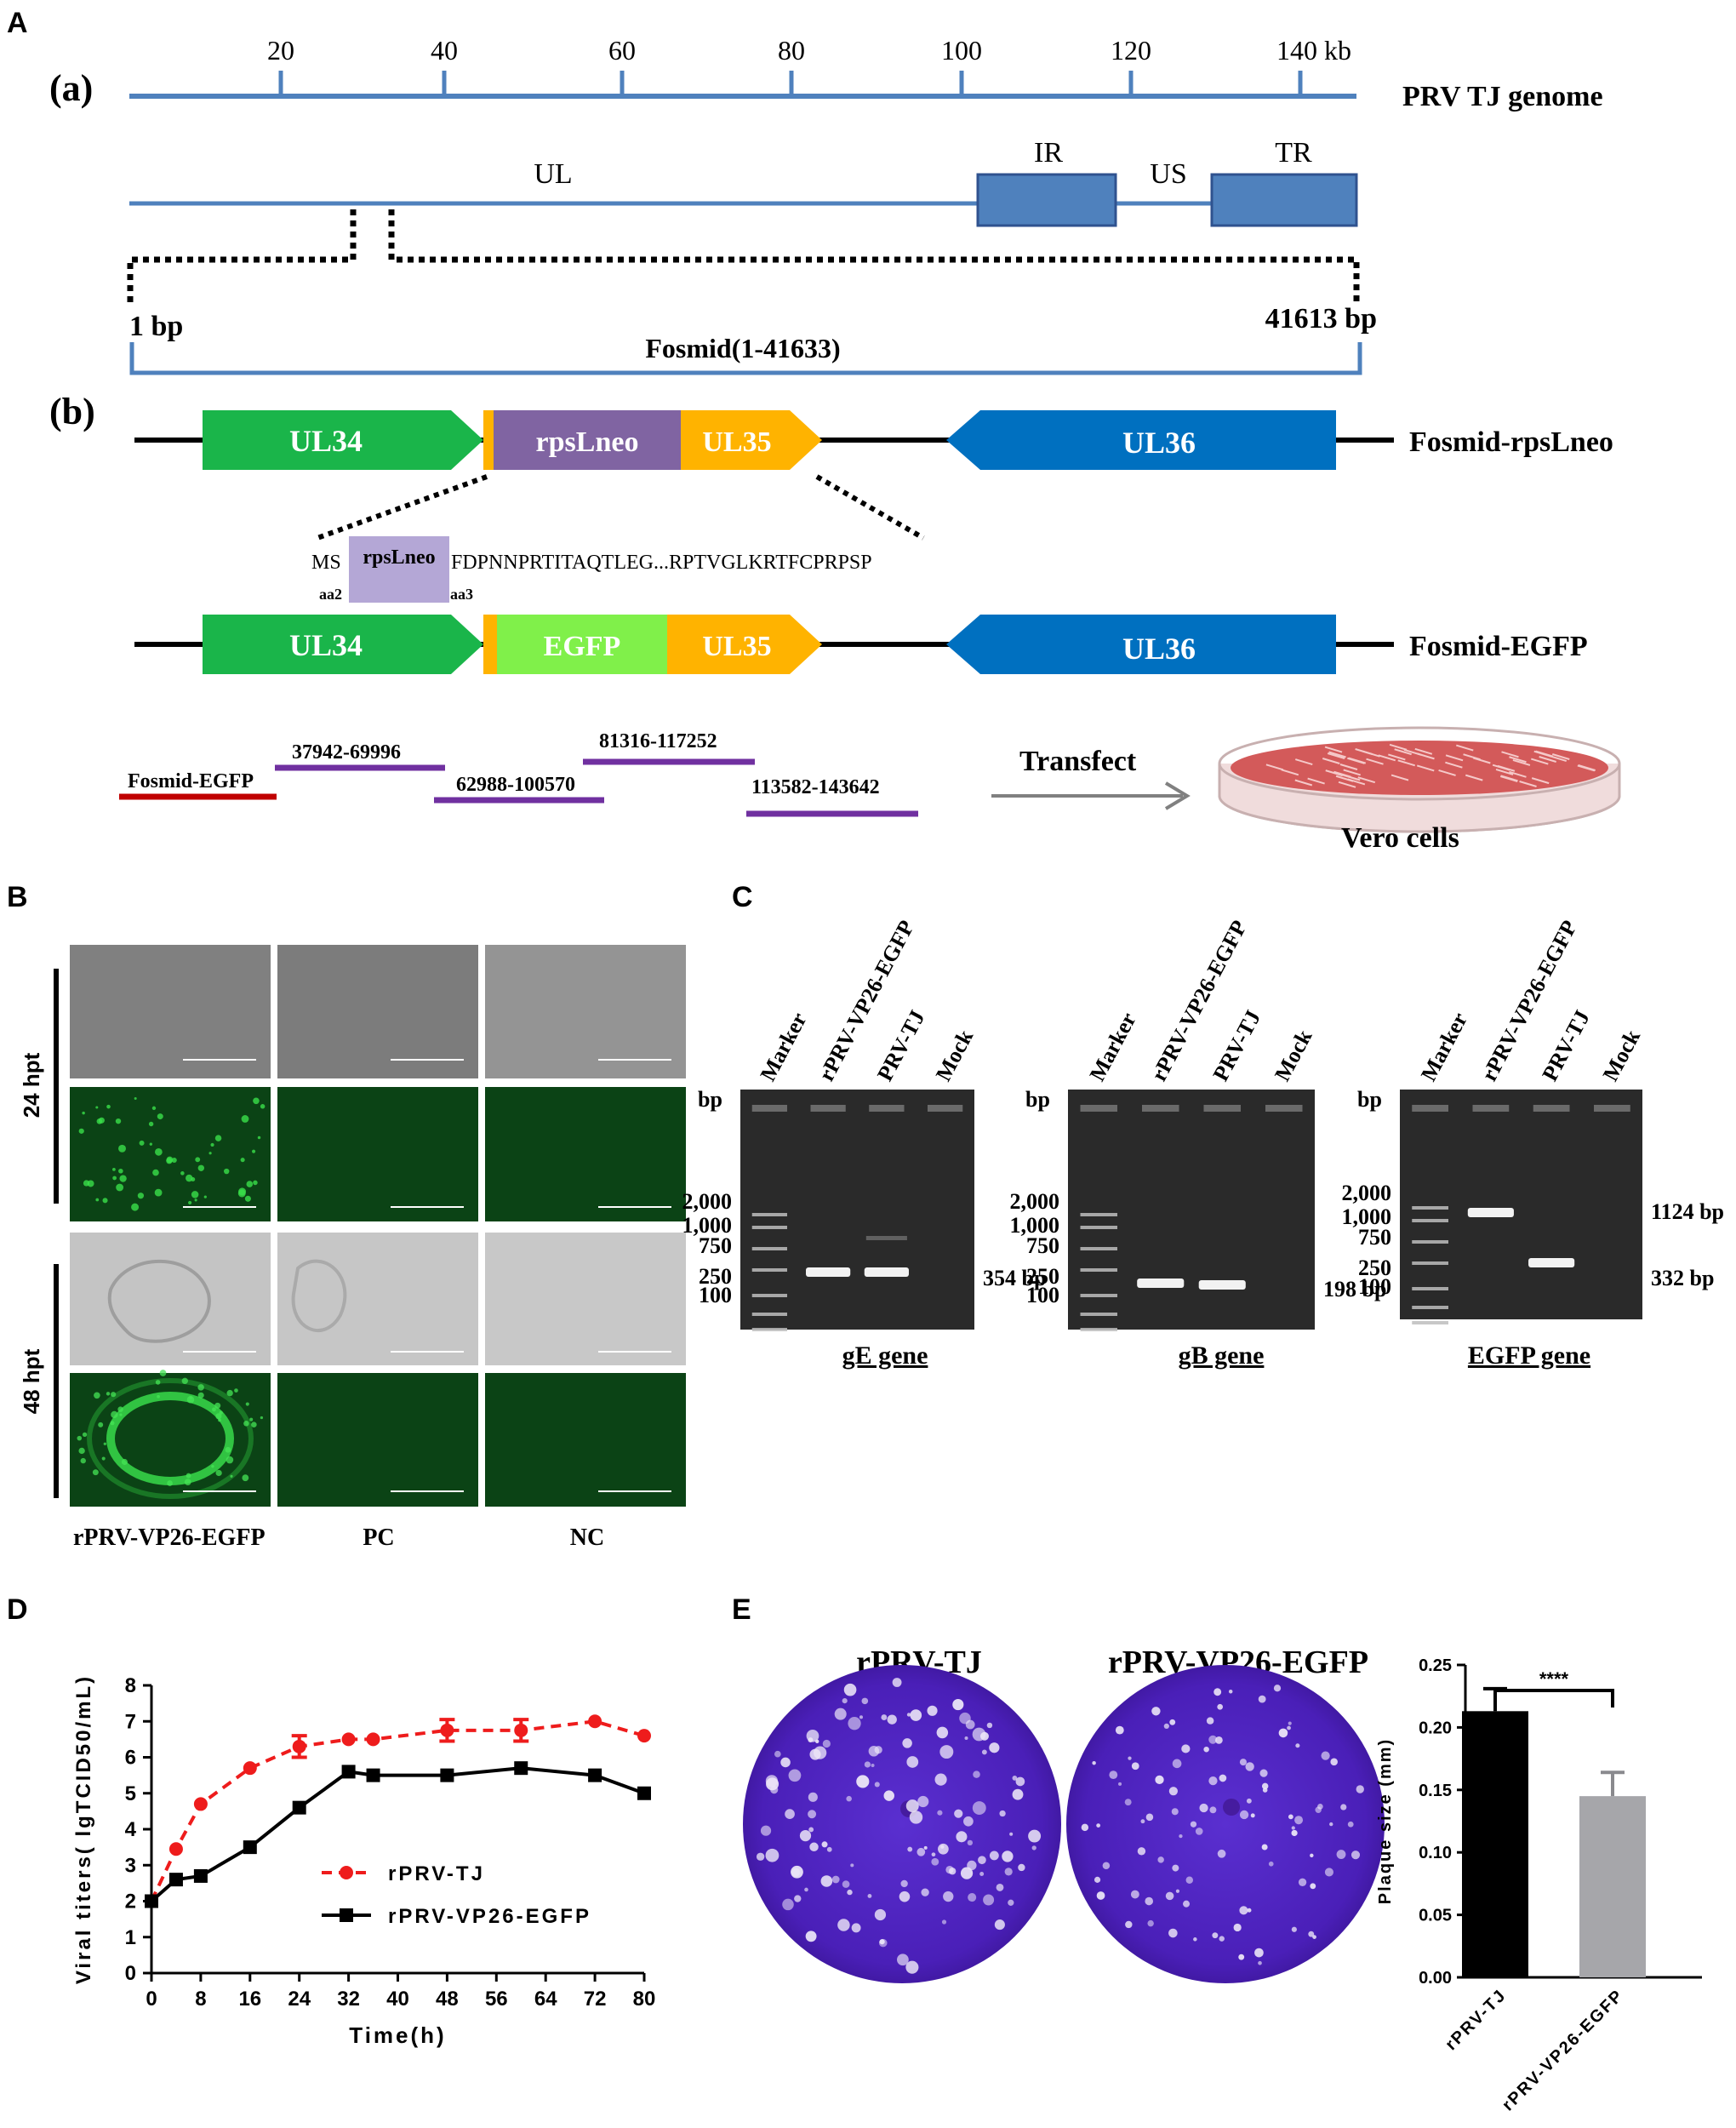 This screenshot has width=1736, height=2128. Describe the element at coordinates (1435, 1728) in the screenshot. I see `bar-y-tick-label: 0.20` at that location.